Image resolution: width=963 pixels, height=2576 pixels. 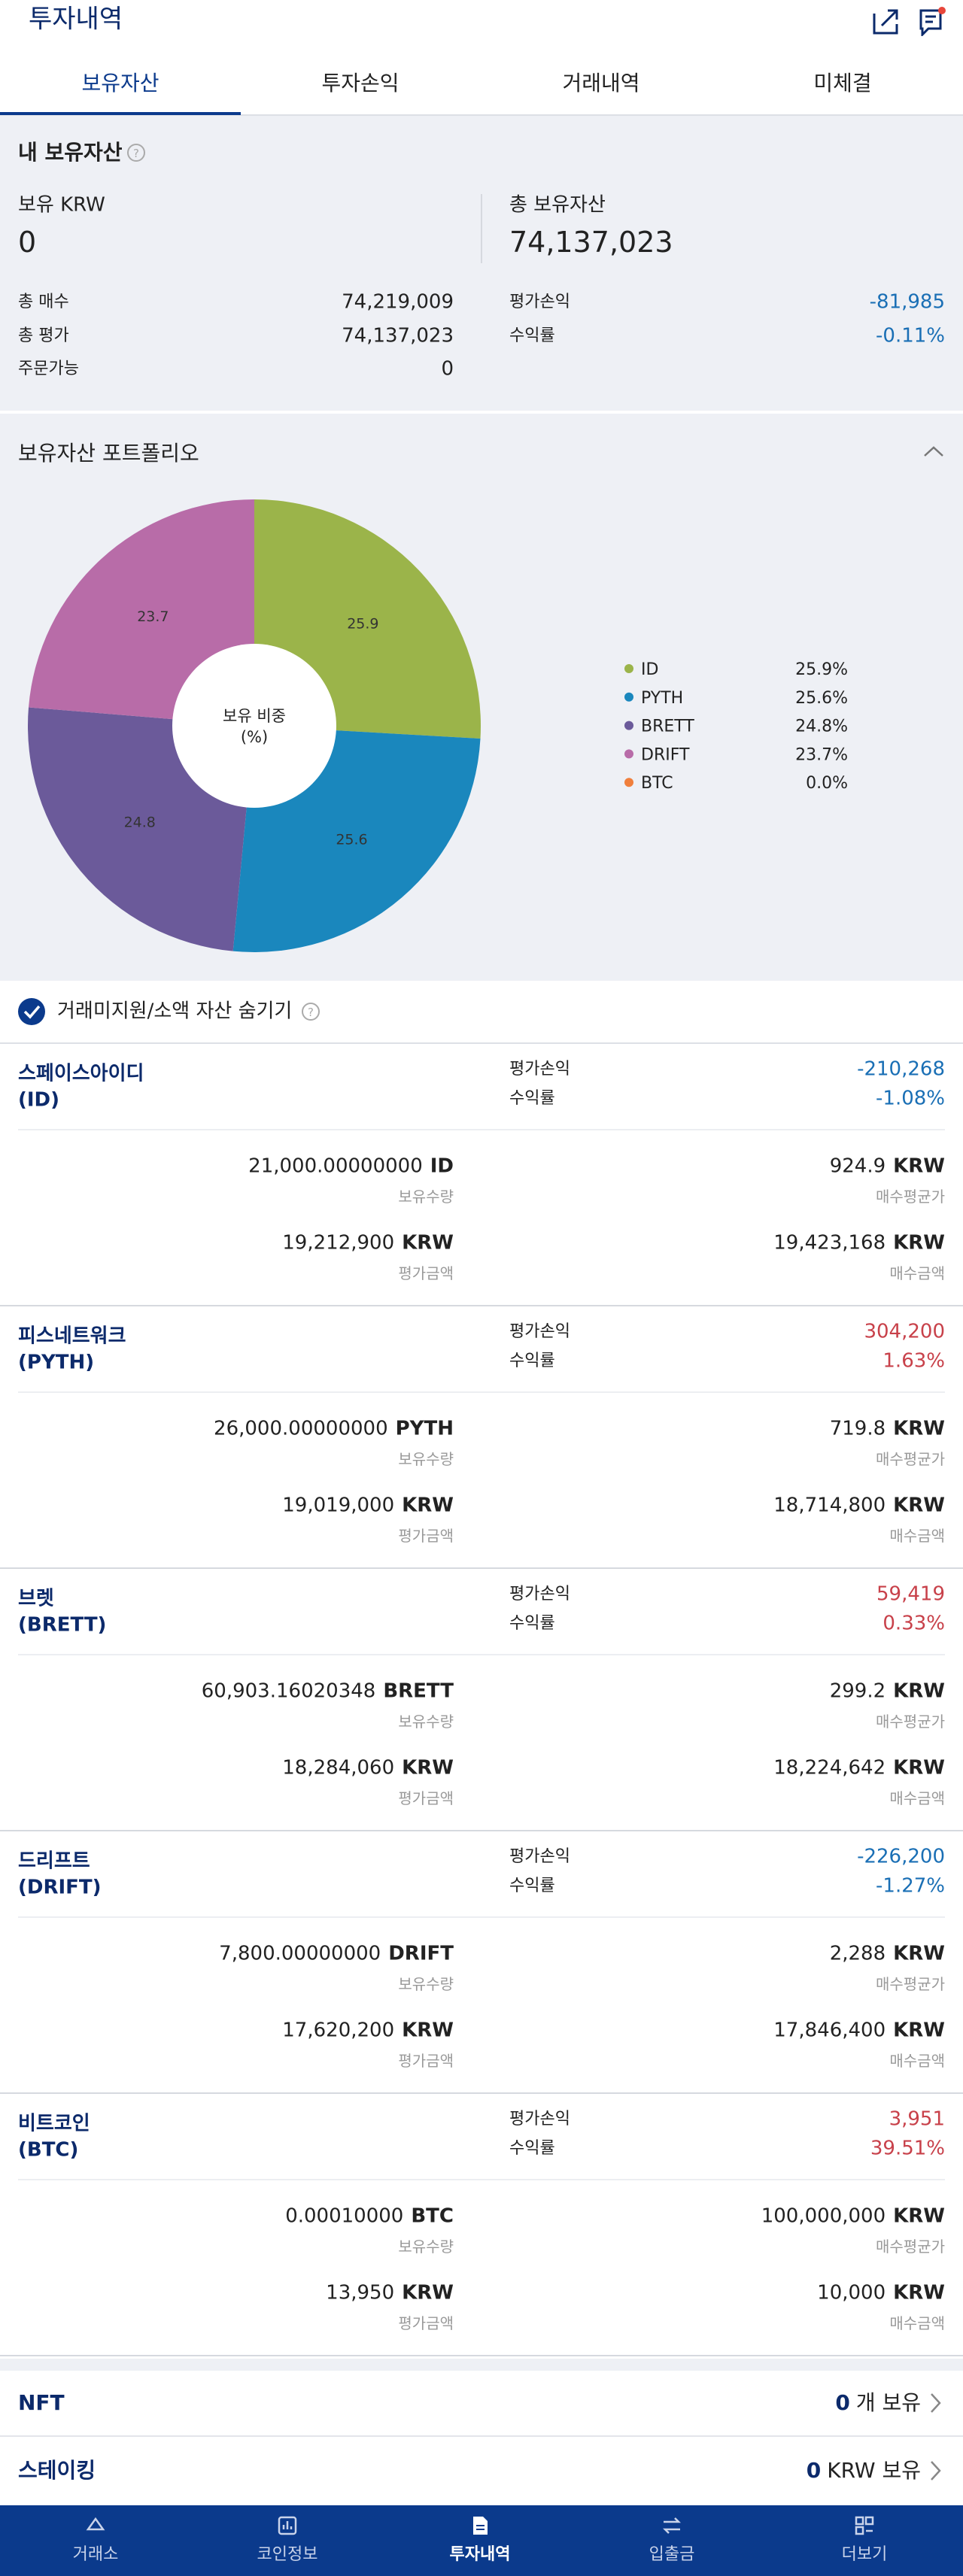 I want to click on nav-label: 거래소, so click(x=95, y=2554).